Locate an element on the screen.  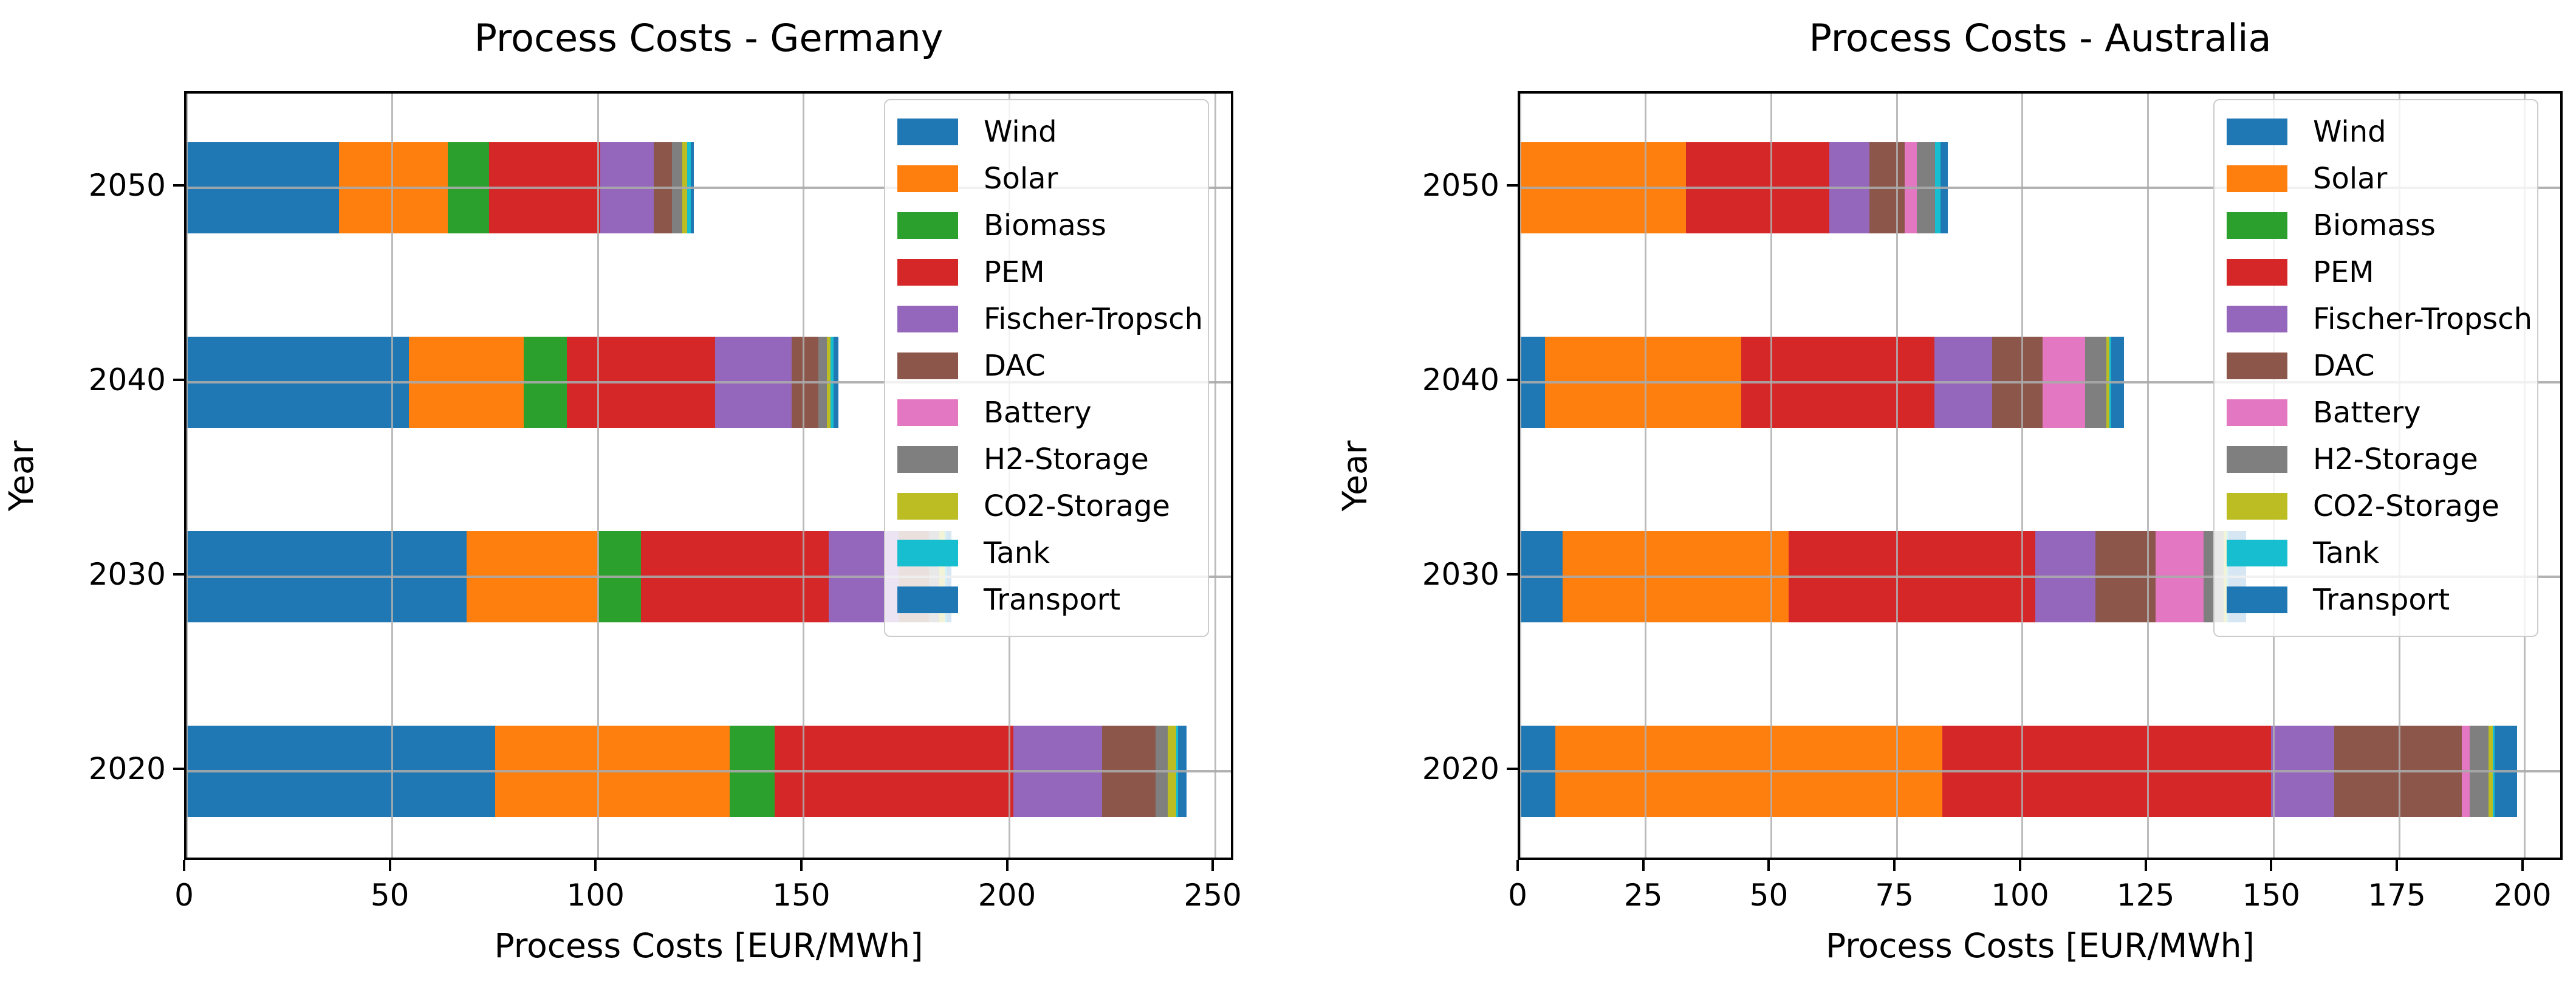
legend-label-h2-storage: H2-Storage is located at coordinates (1066, 459).